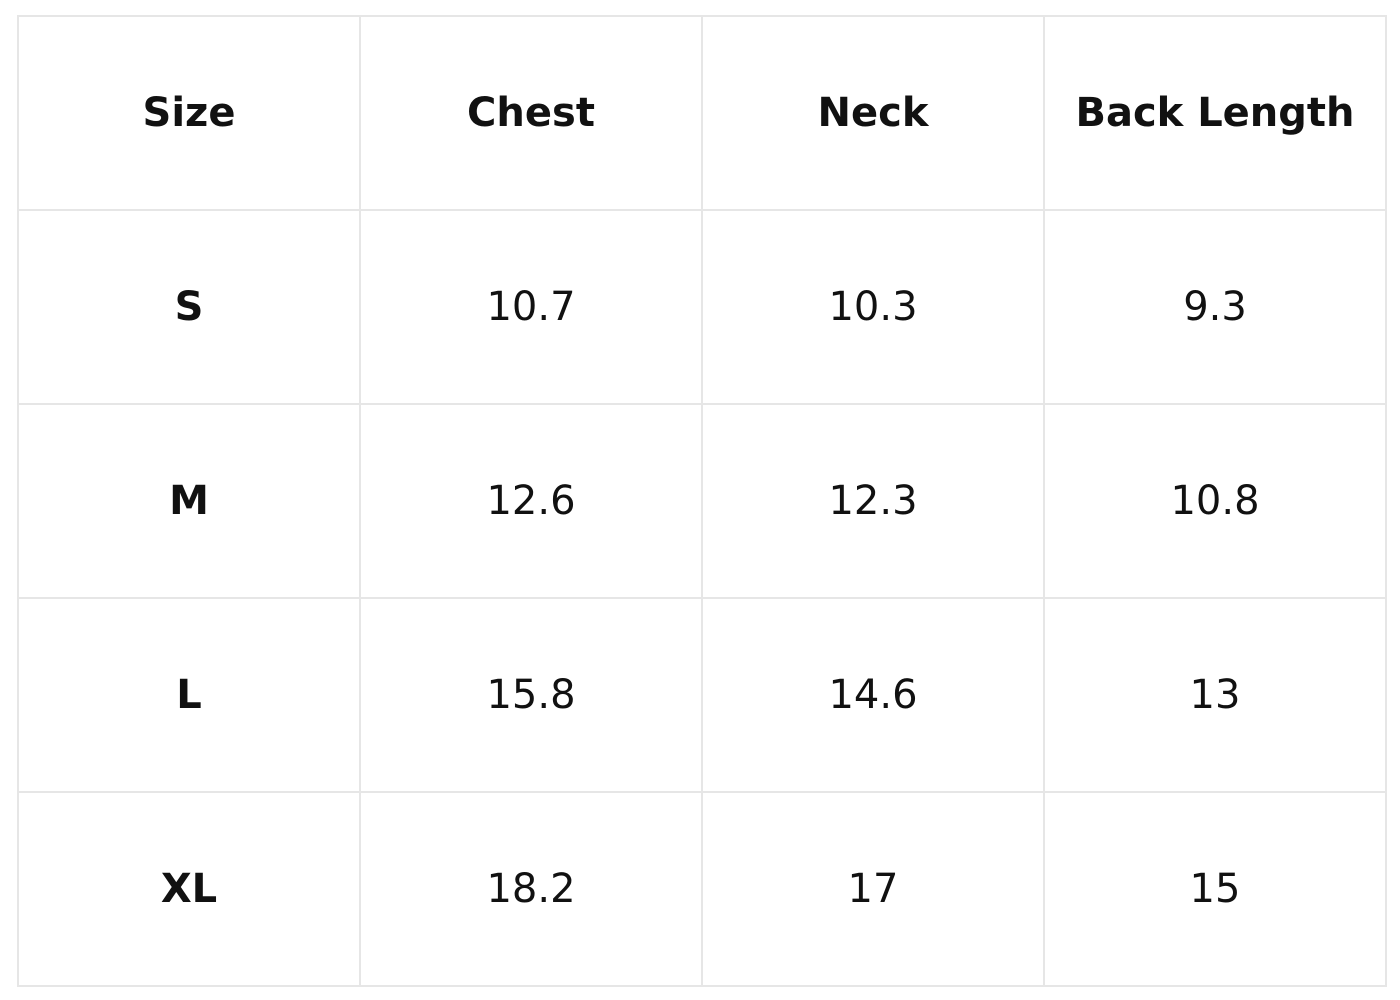  What do you see at coordinates (531, 889) in the screenshot?
I see `value-cell: 18.2` at bounding box center [531, 889].